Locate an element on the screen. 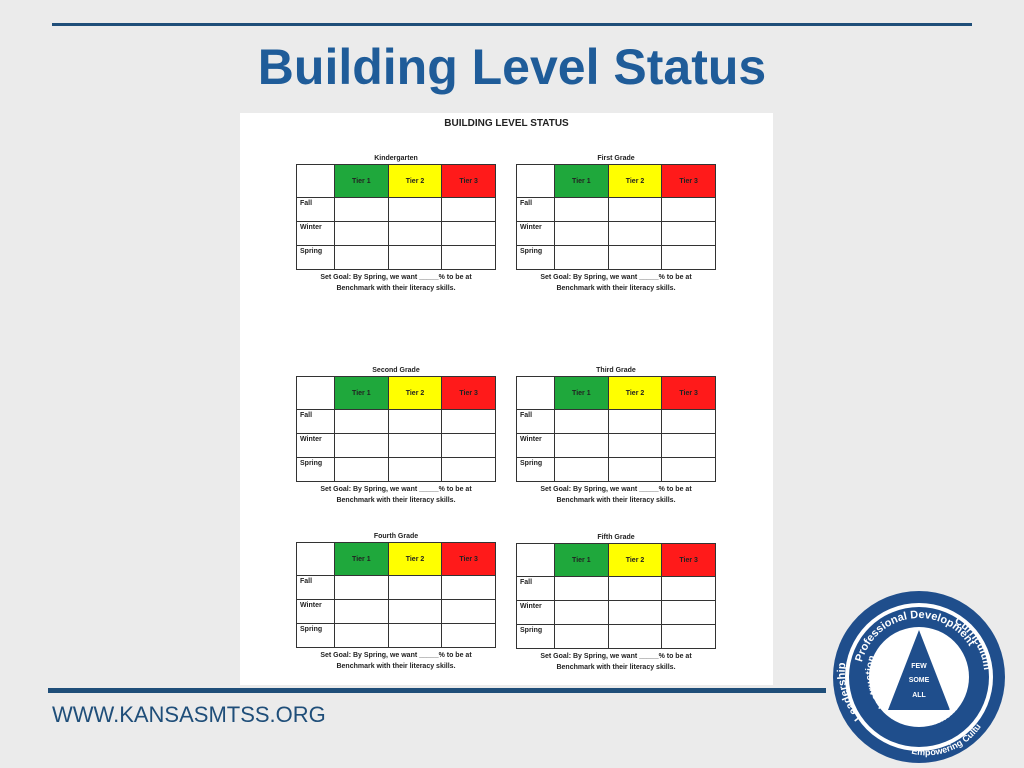 Image resolution: width=1024 pixels, height=768 pixels. grade-name: First Grade is located at coordinates (616, 158).